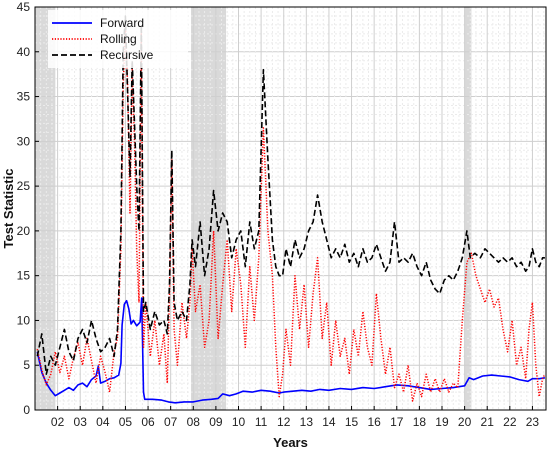 Image resolution: width=550 pixels, height=453 pixels. What do you see at coordinates (126, 422) in the screenshot?
I see `x-tick-label: 05` at bounding box center [126, 422].